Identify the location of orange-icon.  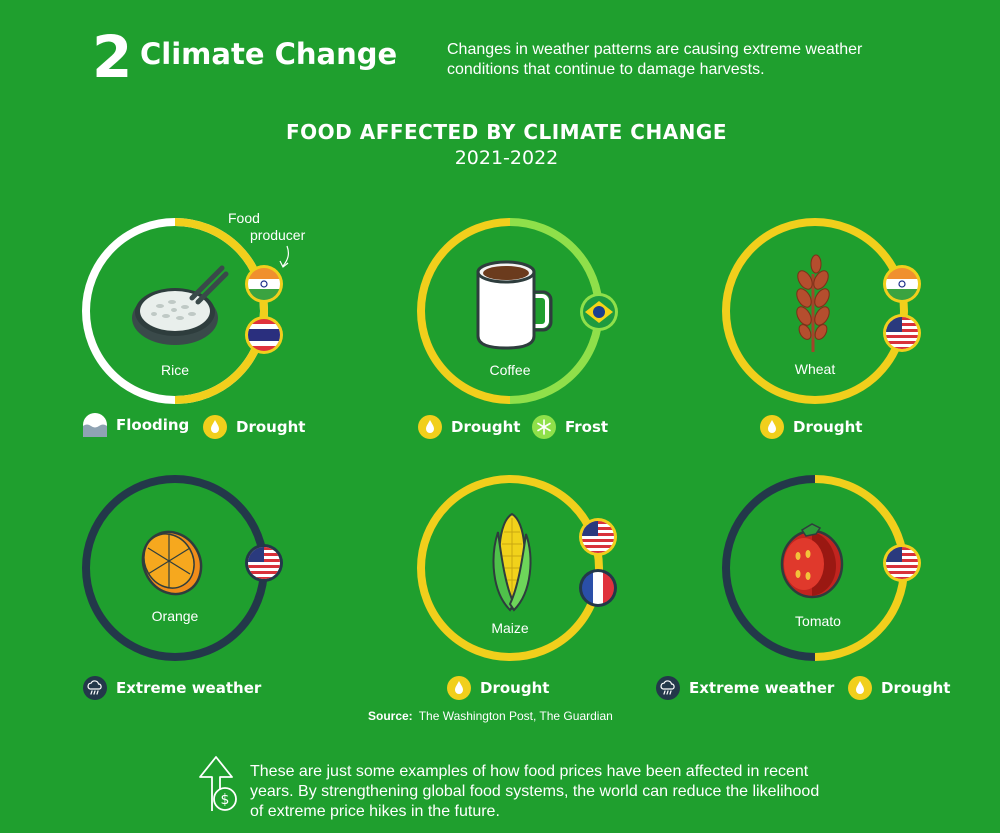
(172, 563).